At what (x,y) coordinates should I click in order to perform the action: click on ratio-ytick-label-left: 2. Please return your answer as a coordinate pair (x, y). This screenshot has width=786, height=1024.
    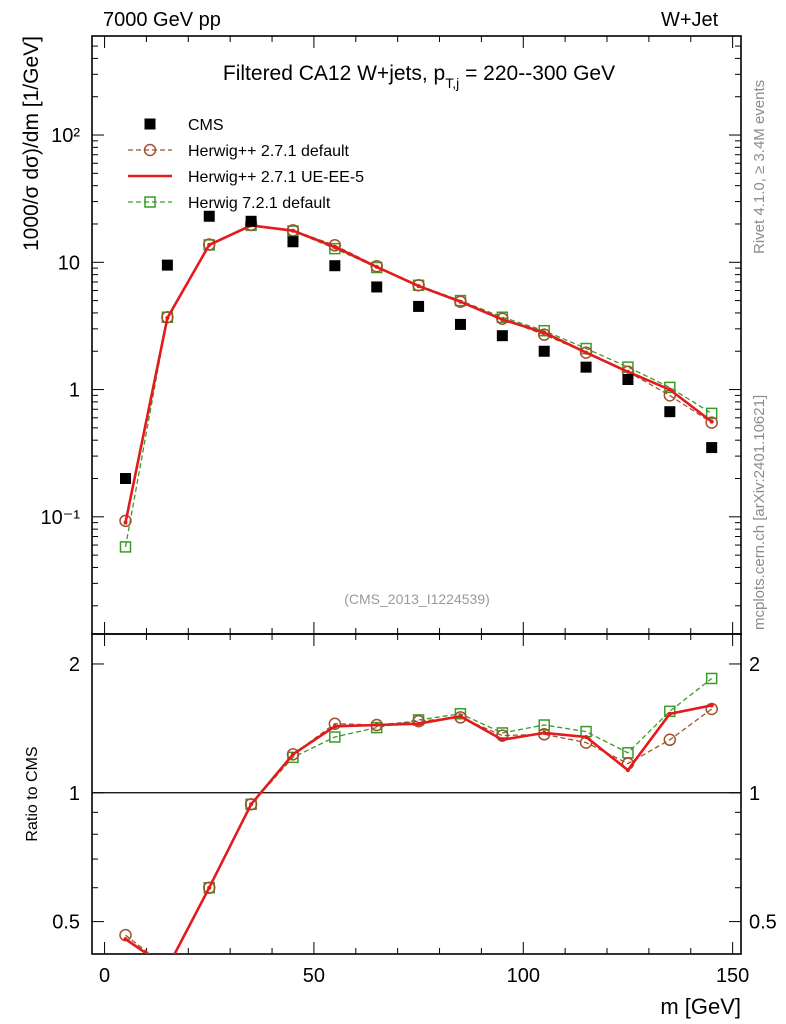
    Looking at the image, I should click on (74, 665).